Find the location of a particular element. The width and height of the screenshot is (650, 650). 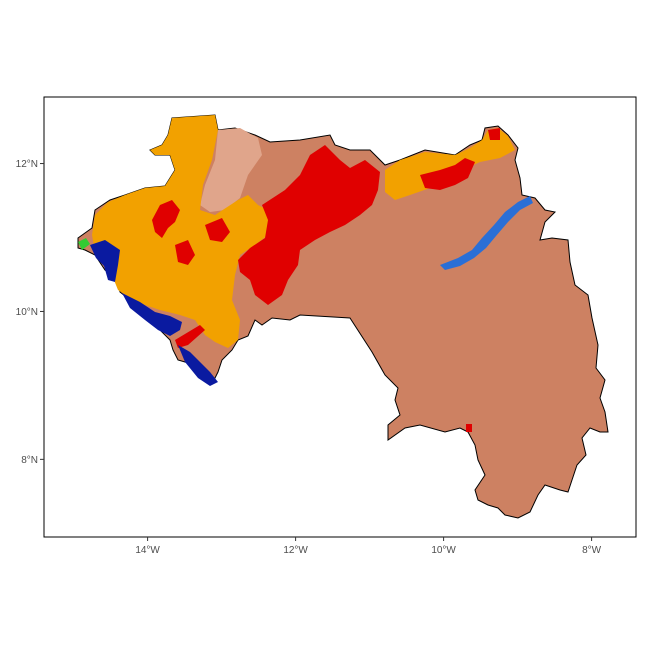

navy-coastal-south is located at coordinates (198, 365).